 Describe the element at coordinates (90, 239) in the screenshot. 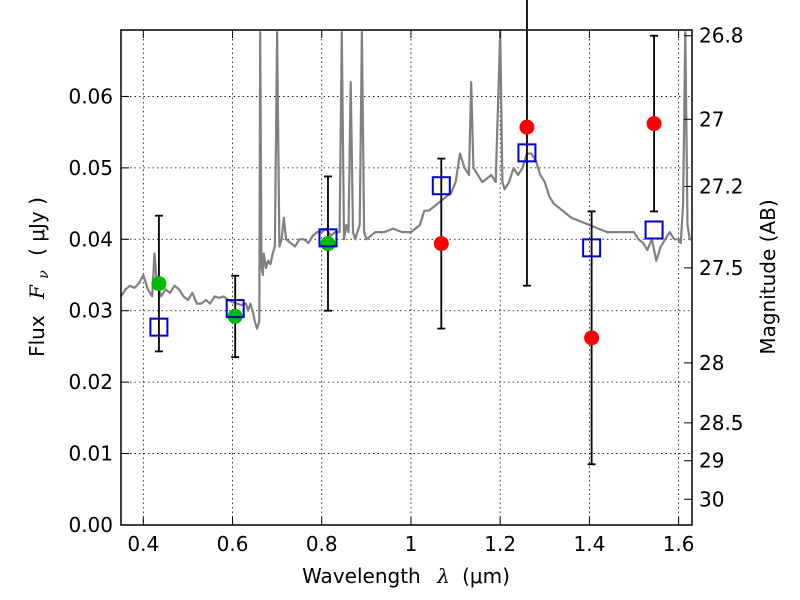

I see `y-tick-label: 0.04` at that location.